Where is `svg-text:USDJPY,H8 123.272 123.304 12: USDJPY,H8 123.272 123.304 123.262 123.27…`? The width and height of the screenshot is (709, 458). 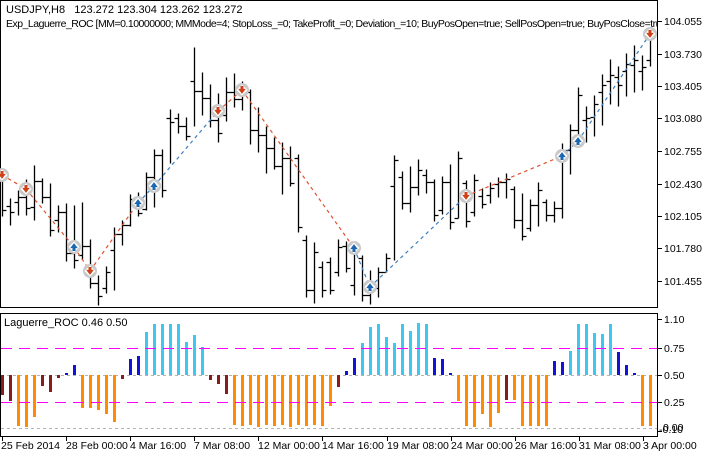
svg-text:USDJPY,H8 123.272 123.304 12: USDJPY,H8 123.272 123.304 123.262 123.27… is located at coordinates (124, 10).